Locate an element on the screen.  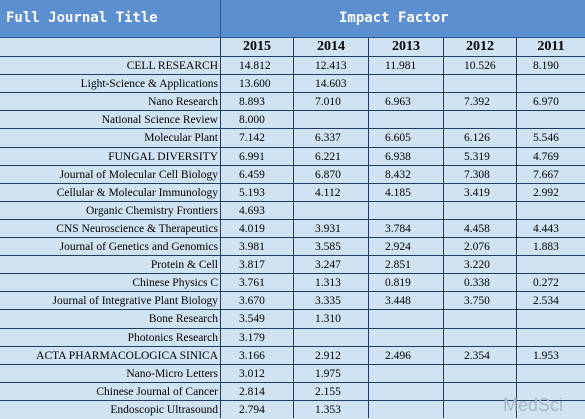
year-header: 2012 is located at coordinates (480, 46).